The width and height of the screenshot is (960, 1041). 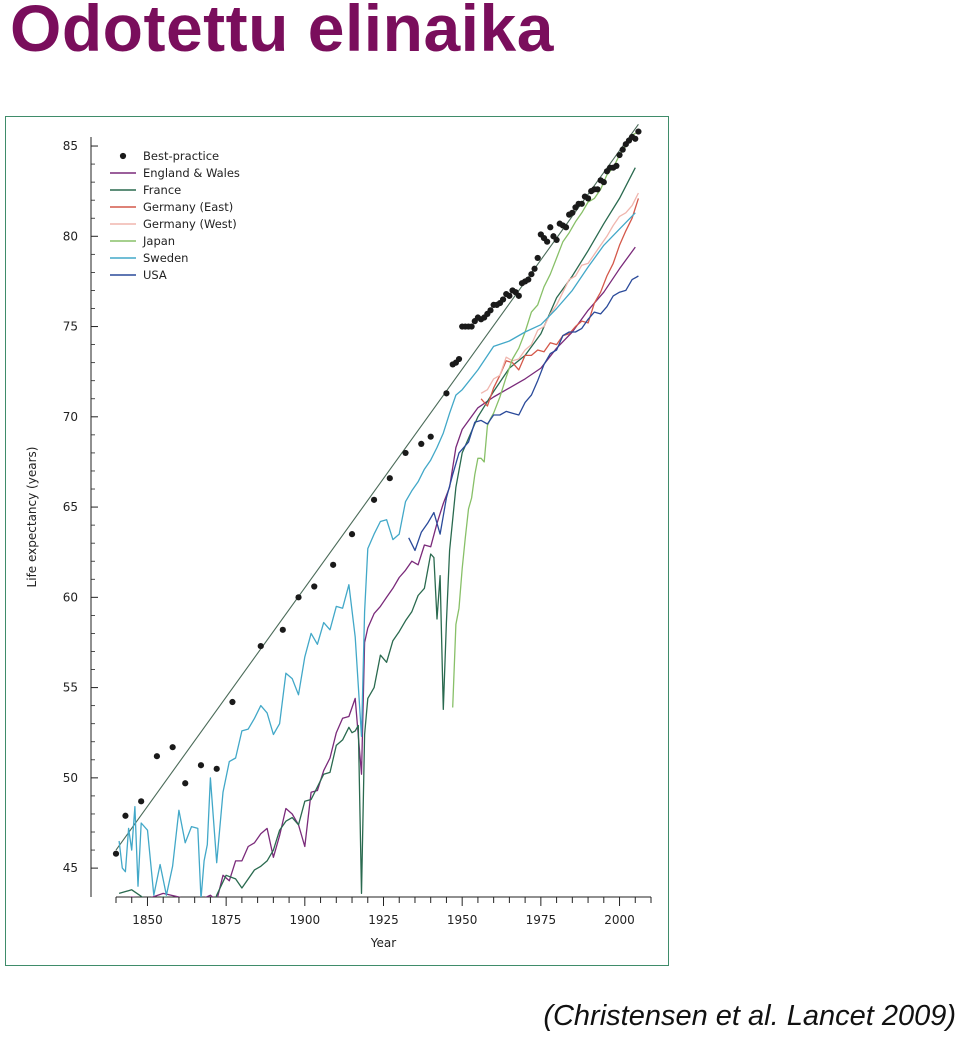 What do you see at coordinates (70, 236) in the screenshot?
I see `y-tick-label: 80` at bounding box center [70, 236].